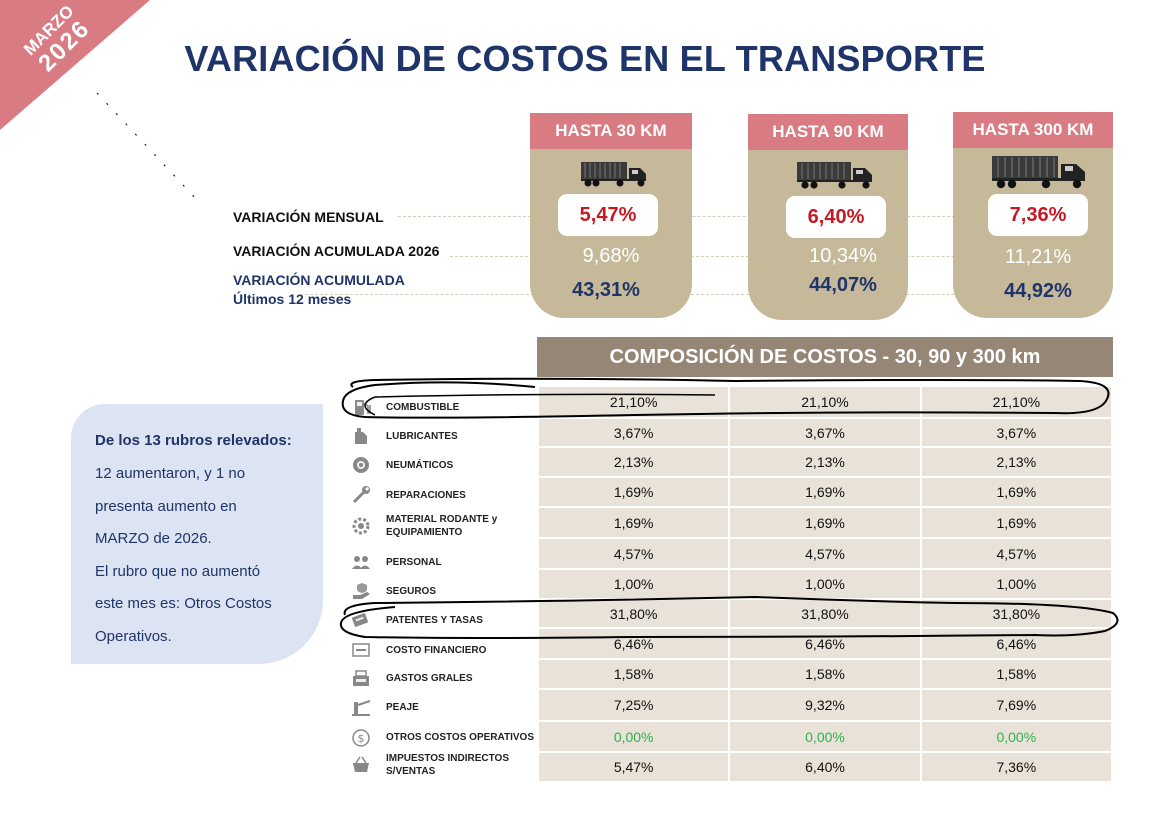 This screenshot has height=827, width=1170. What do you see at coordinates (183, 603) in the screenshot?
I see `summary-line: este mes es: Otros Costos` at bounding box center [183, 603].